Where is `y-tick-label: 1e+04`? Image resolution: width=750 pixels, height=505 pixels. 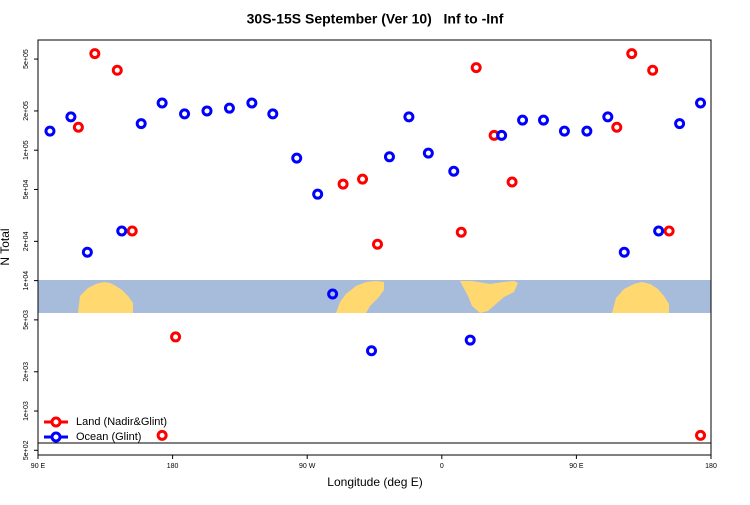 y-tick-label: 1e+04 is located at coordinates (26, 281).